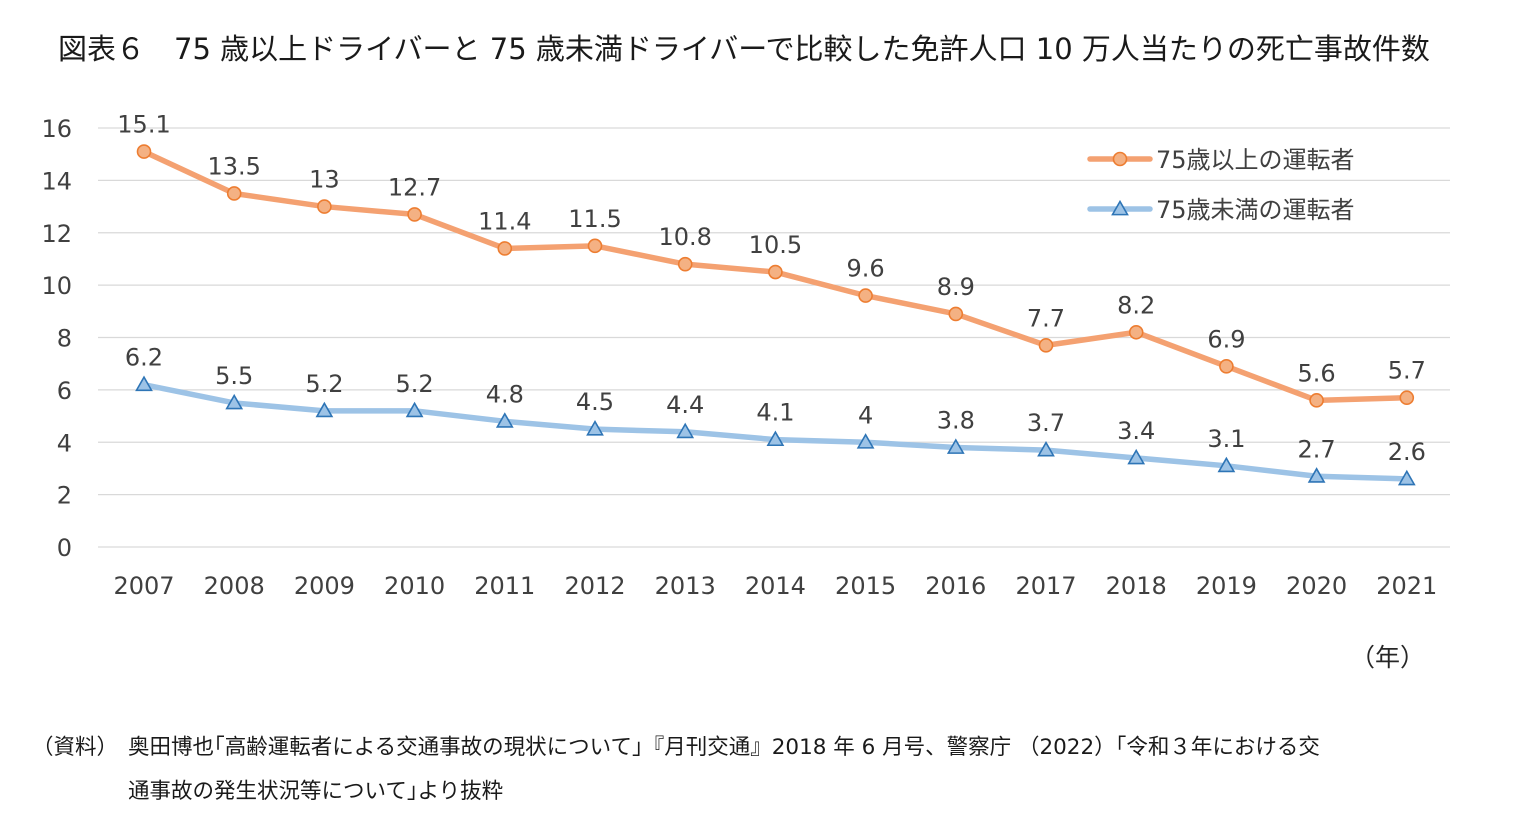 Image resolution: width=1524 pixels, height=834 pixels. I want to click on y-tick-label: 2, so click(64, 496).